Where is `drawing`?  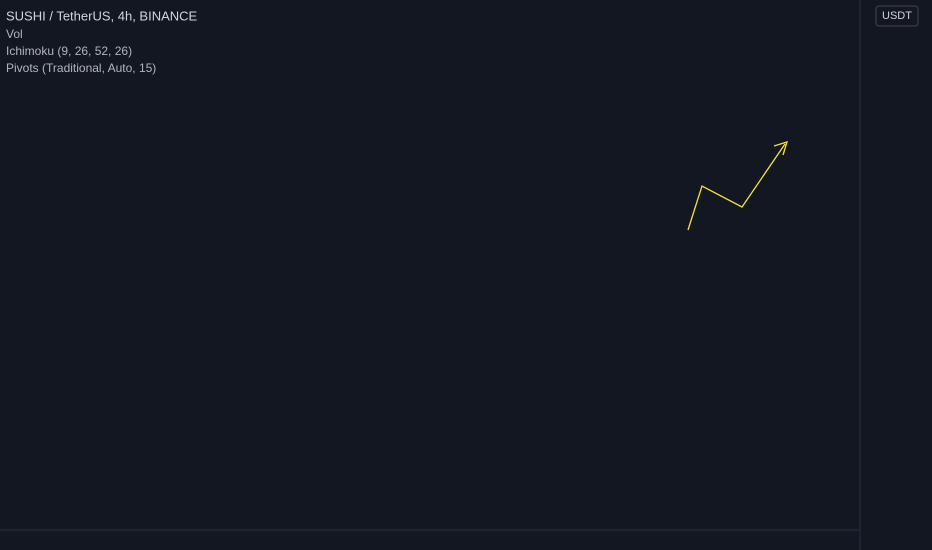 drawing is located at coordinates (737, 186).